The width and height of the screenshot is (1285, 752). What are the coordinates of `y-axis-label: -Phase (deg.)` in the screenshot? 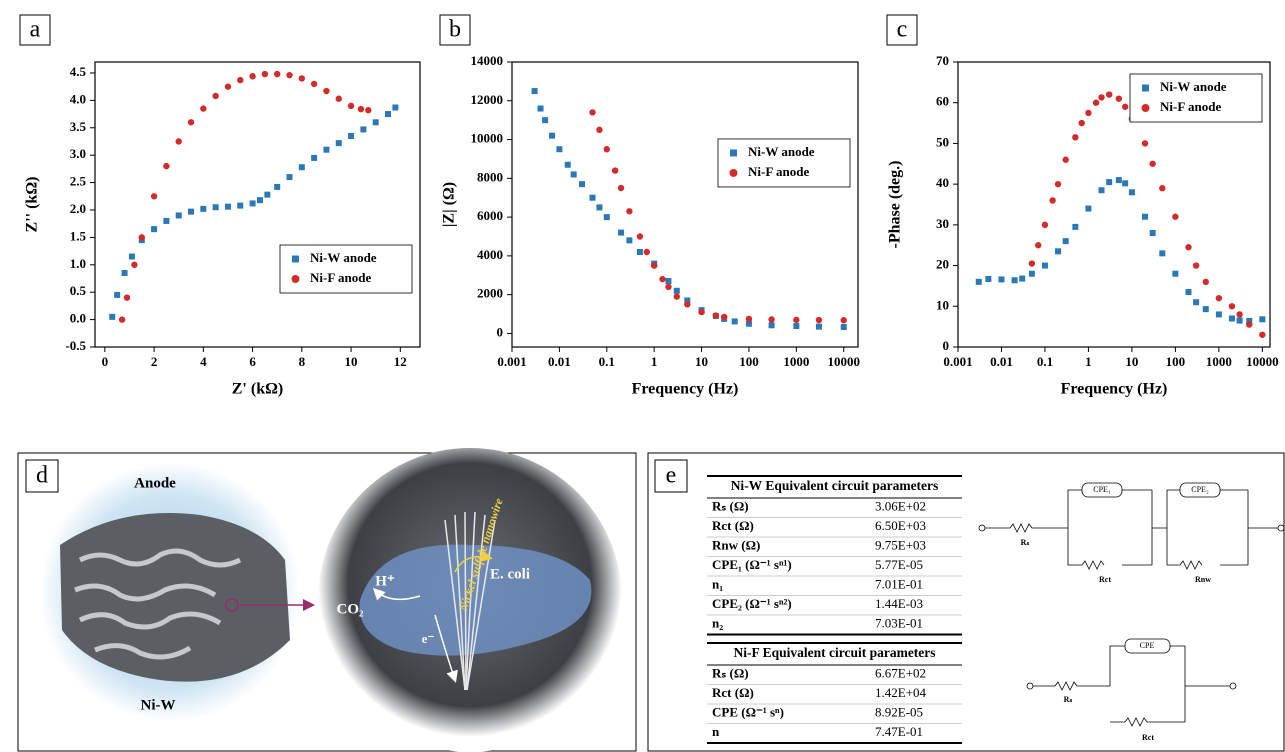 It's located at (895, 205).